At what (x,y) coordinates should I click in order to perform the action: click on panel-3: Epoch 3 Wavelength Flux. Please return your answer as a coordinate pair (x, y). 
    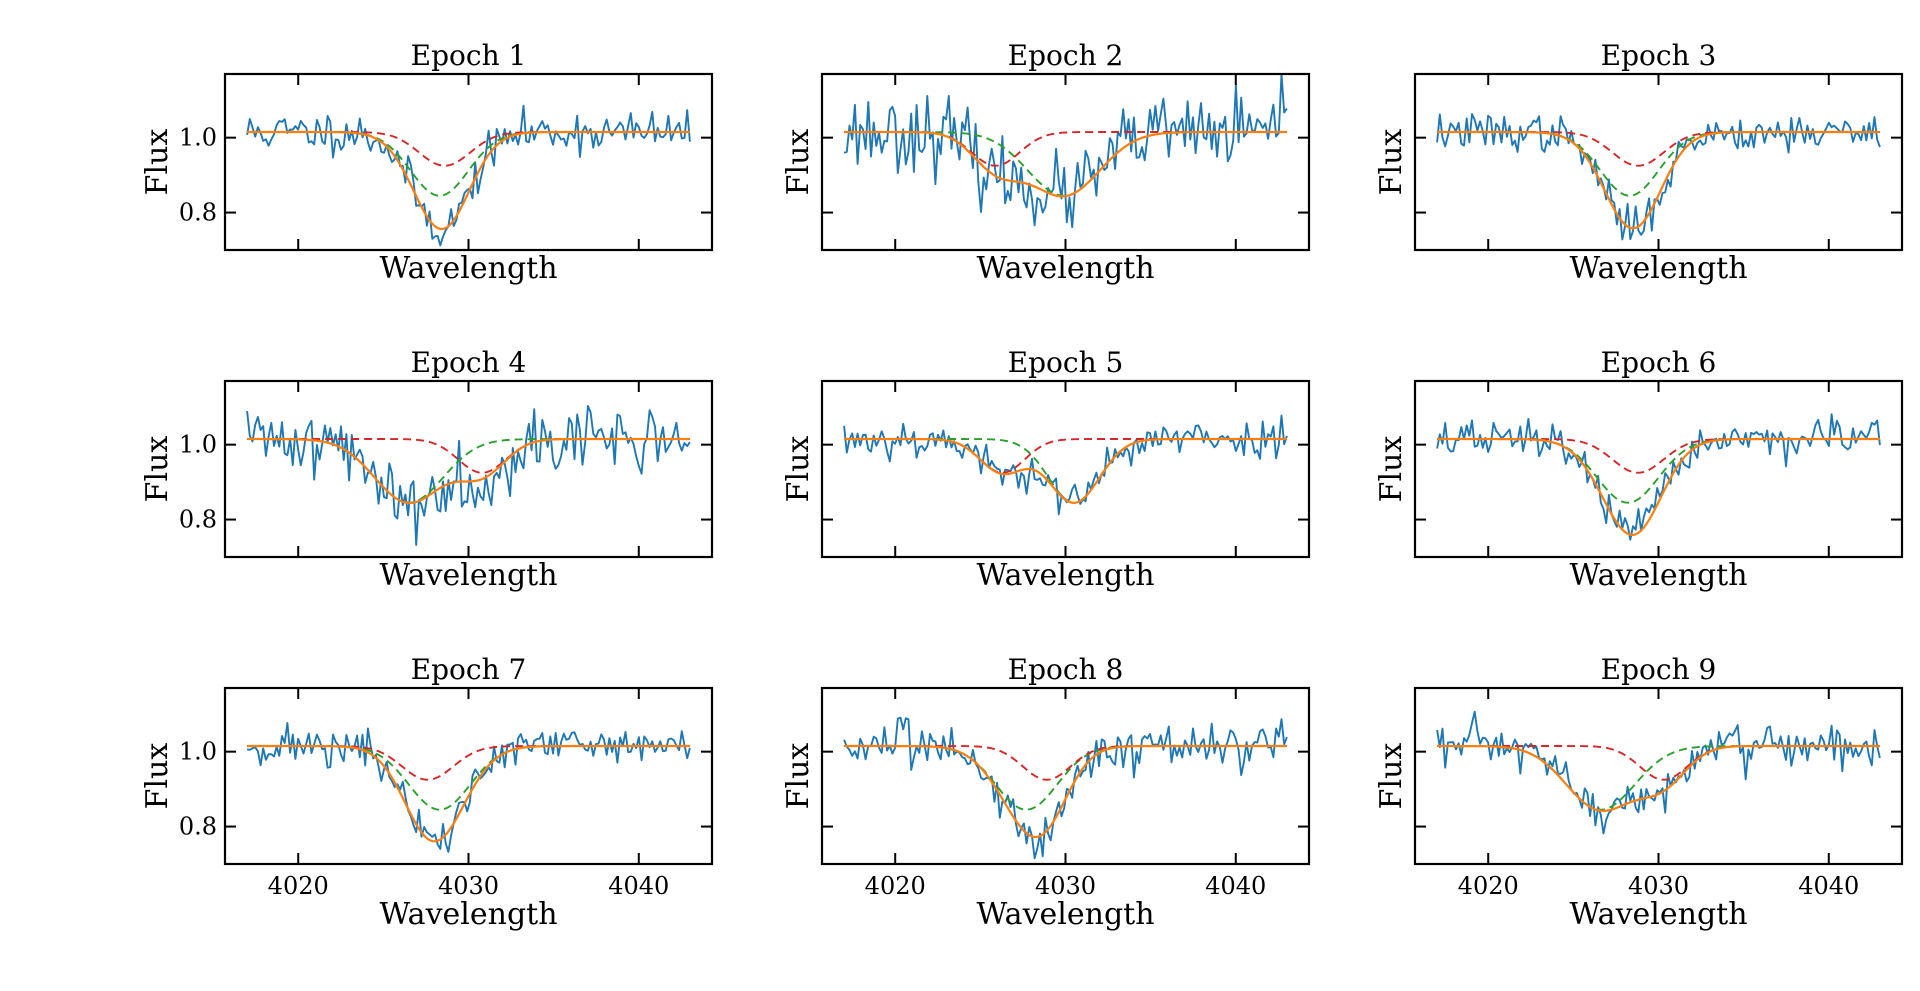
    Looking at the image, I should click on (1639, 162).